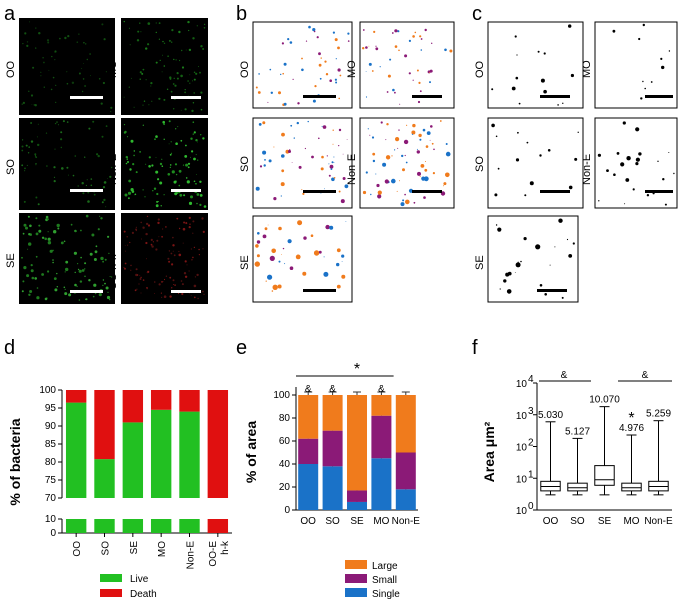 This screenshot has width=685, height=603. I want to click on bar-death, so click(218, 526).